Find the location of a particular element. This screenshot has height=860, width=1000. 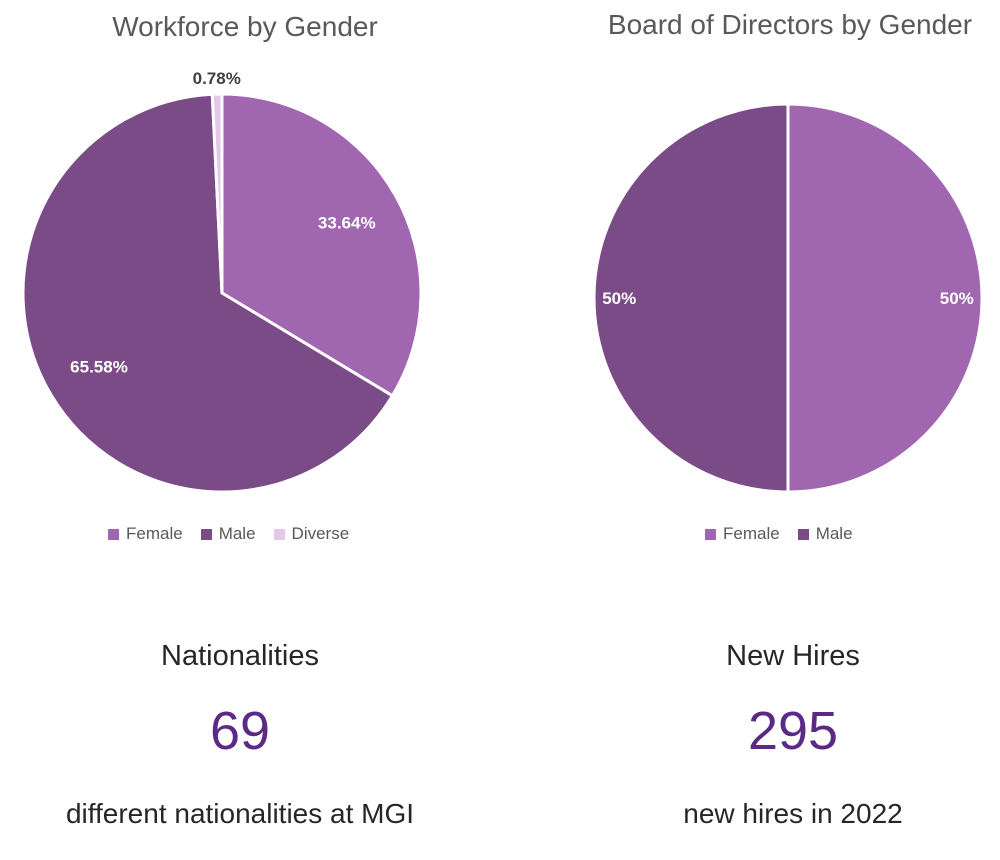

data-label-diverse: 0.78% is located at coordinates (217, 78).